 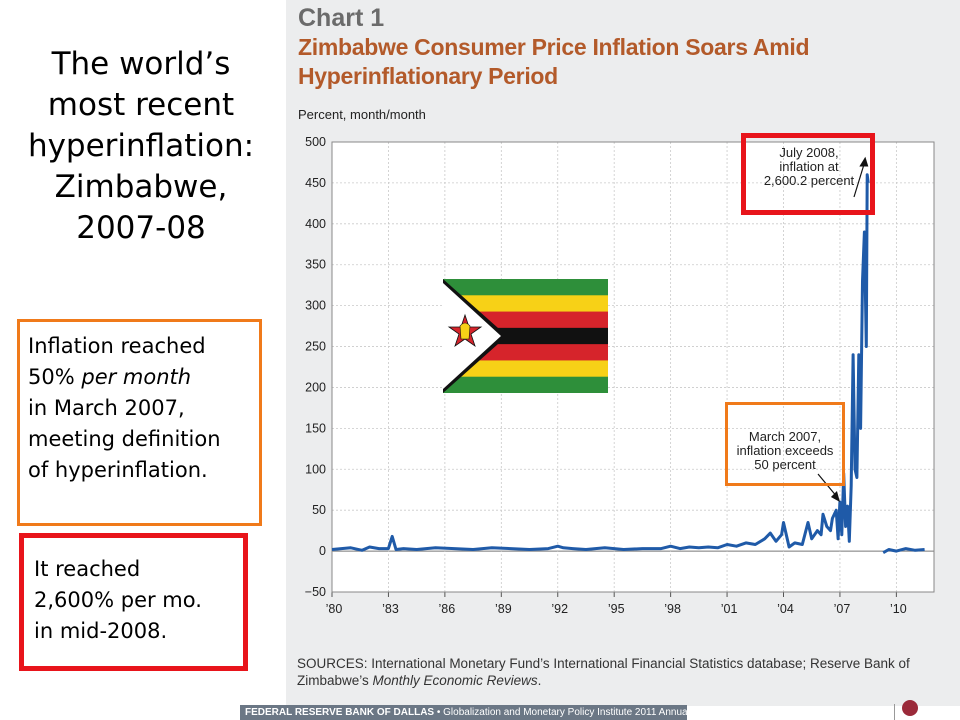 I want to click on inflation-series-line, so click(x=903, y=551).